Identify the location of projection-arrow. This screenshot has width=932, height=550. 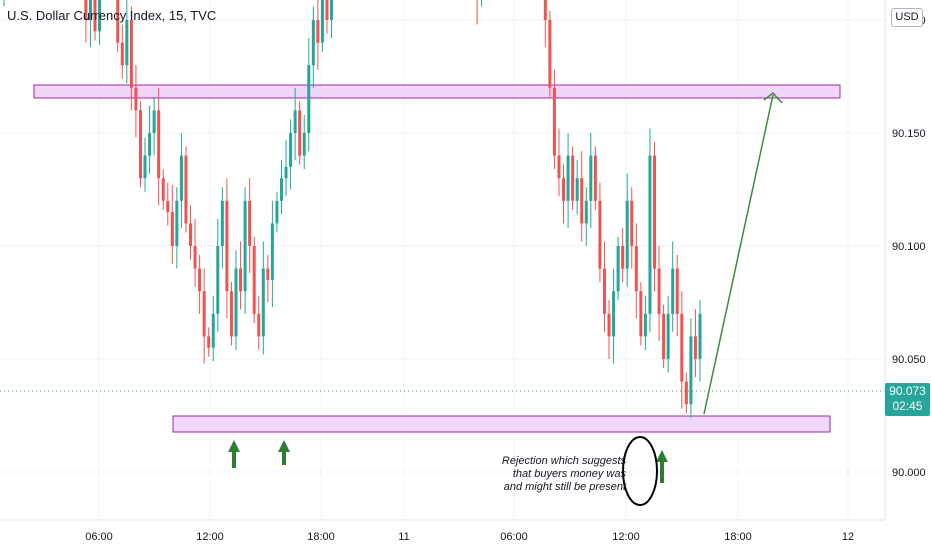
(738, 254).